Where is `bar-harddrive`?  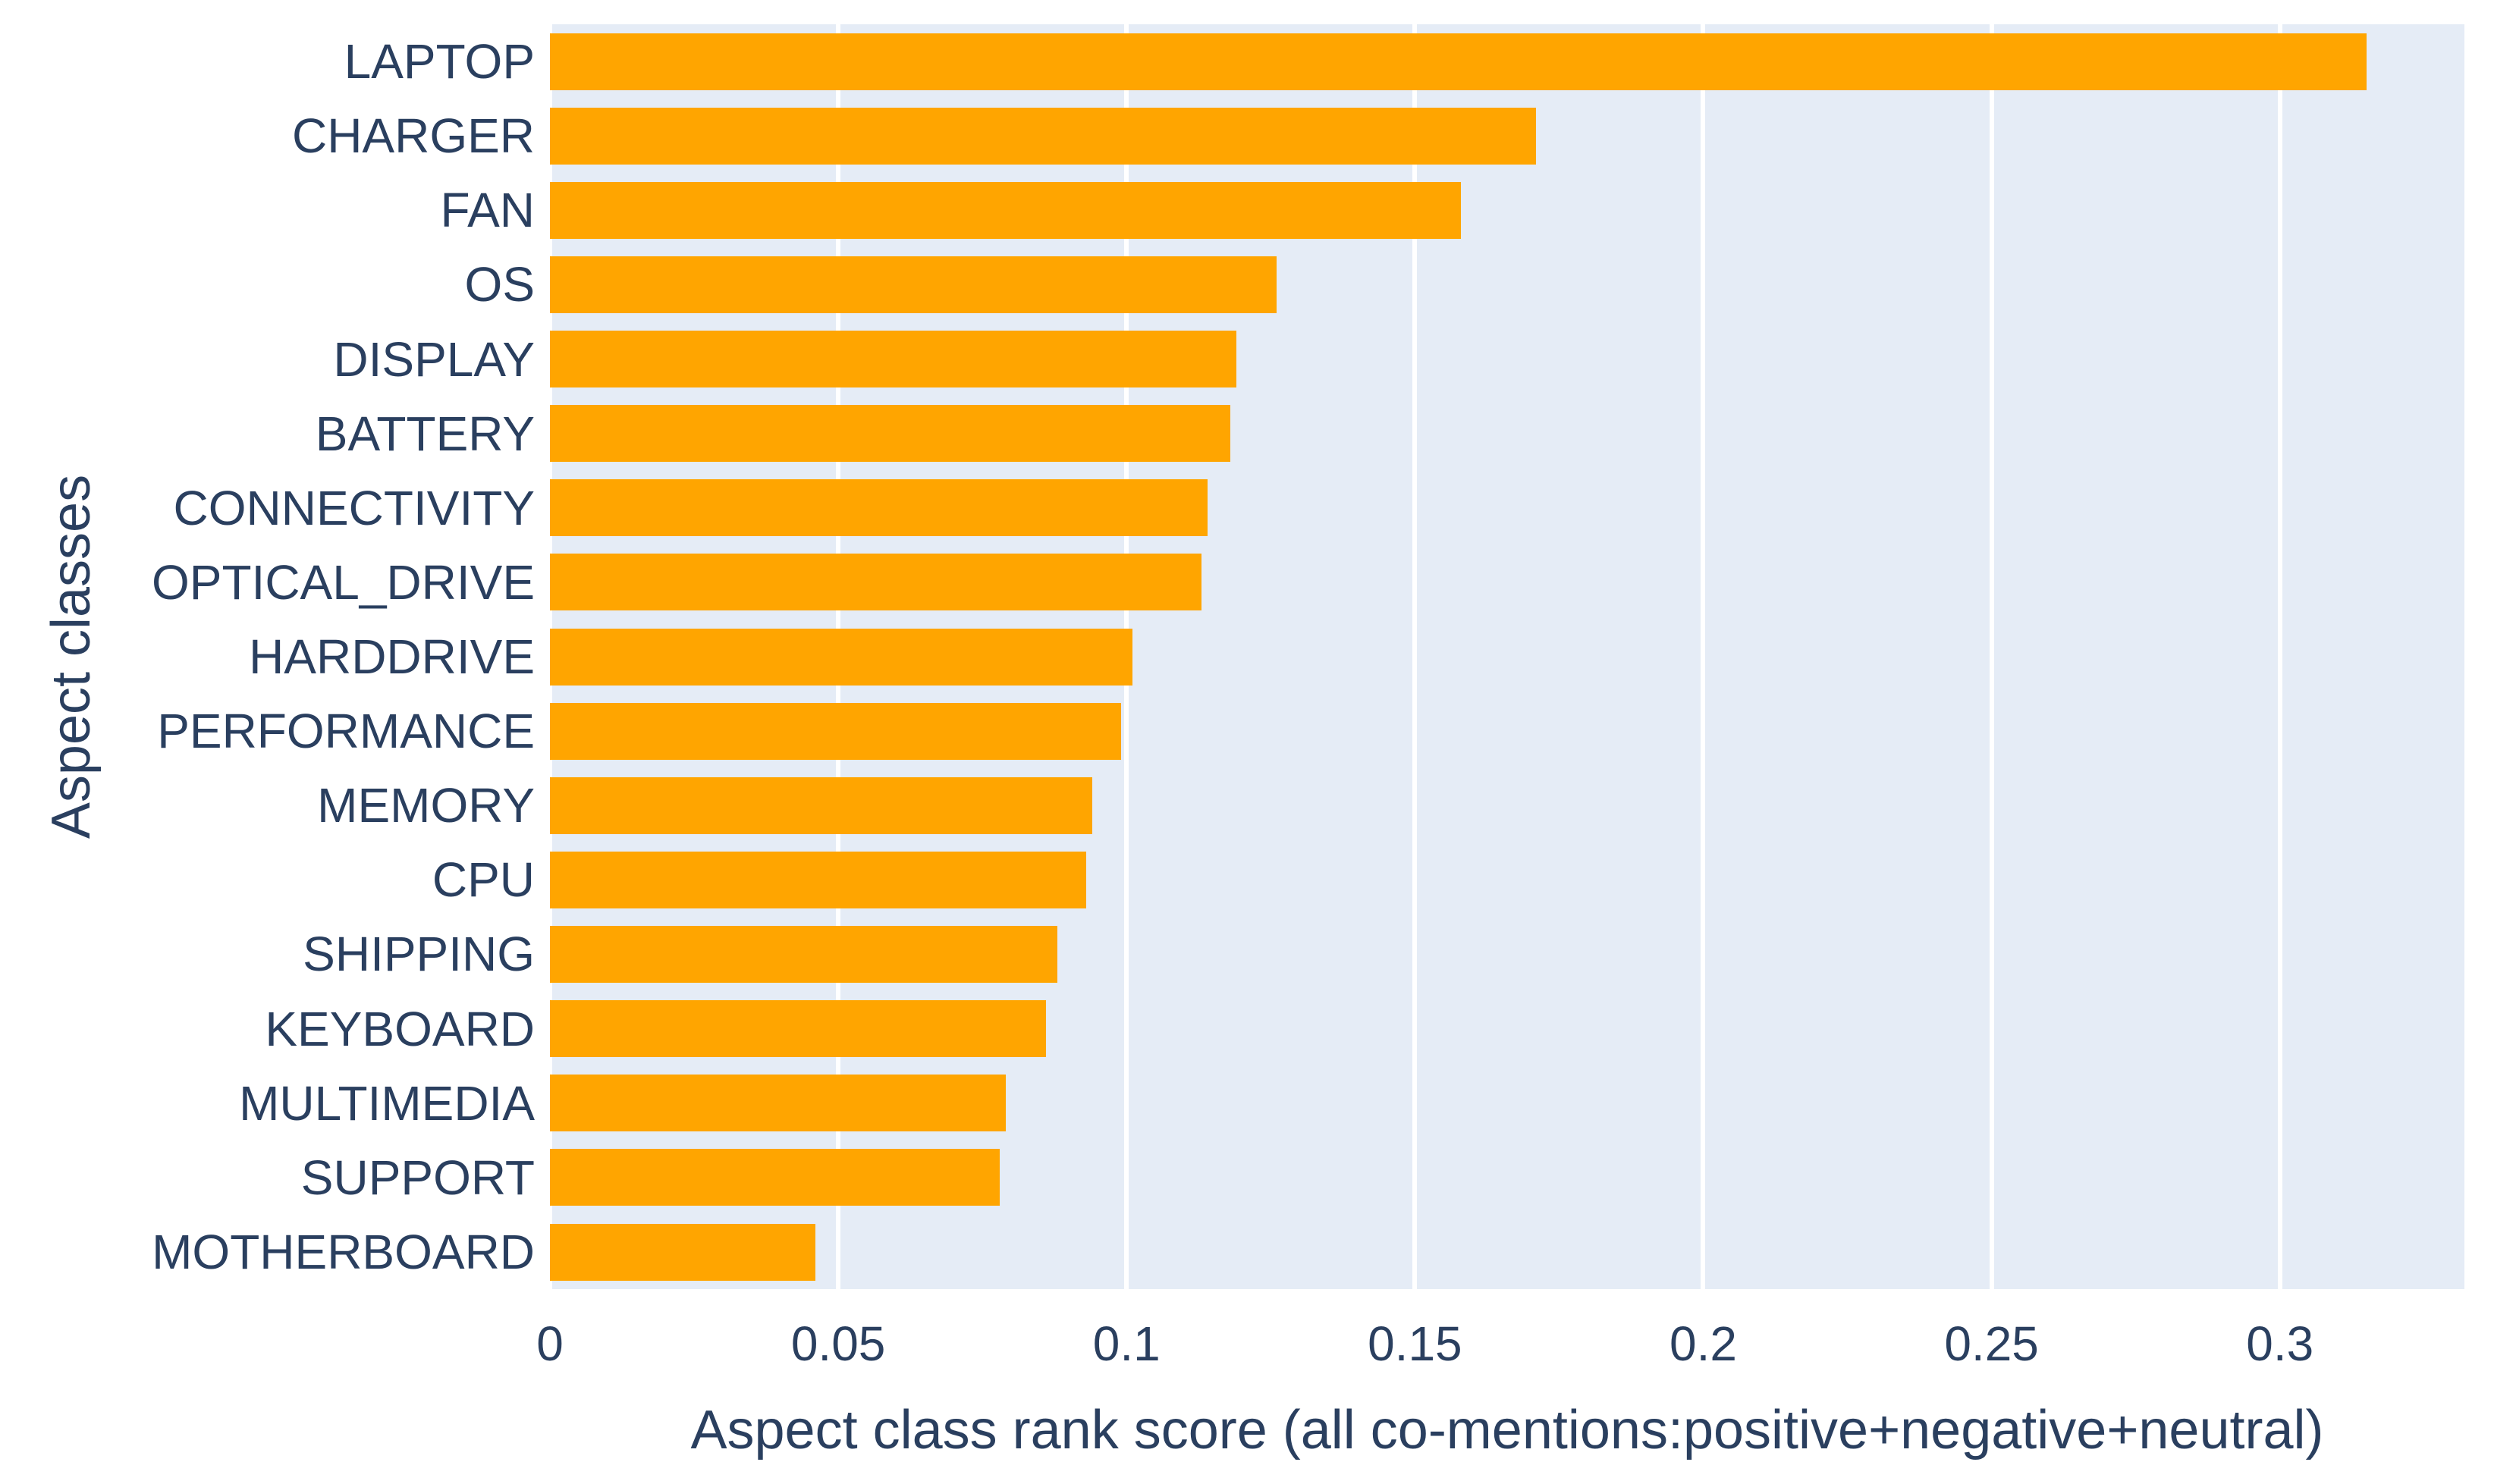 bar-harddrive is located at coordinates (841, 657).